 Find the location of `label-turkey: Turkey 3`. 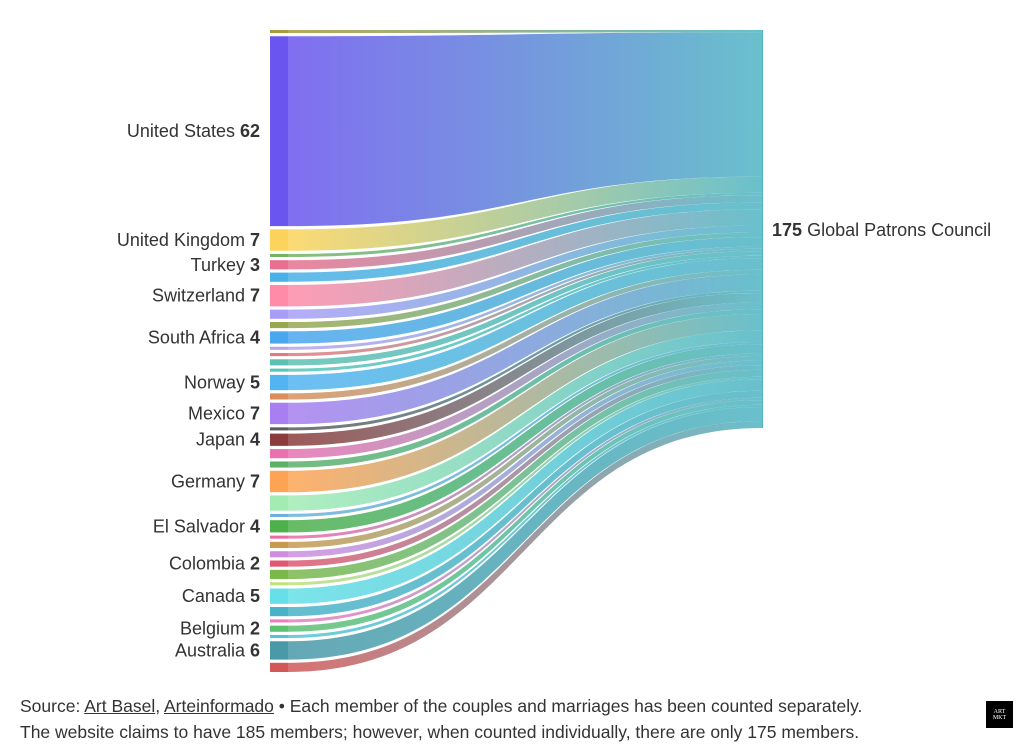

label-turkey: Turkey 3 is located at coordinates (225, 265).